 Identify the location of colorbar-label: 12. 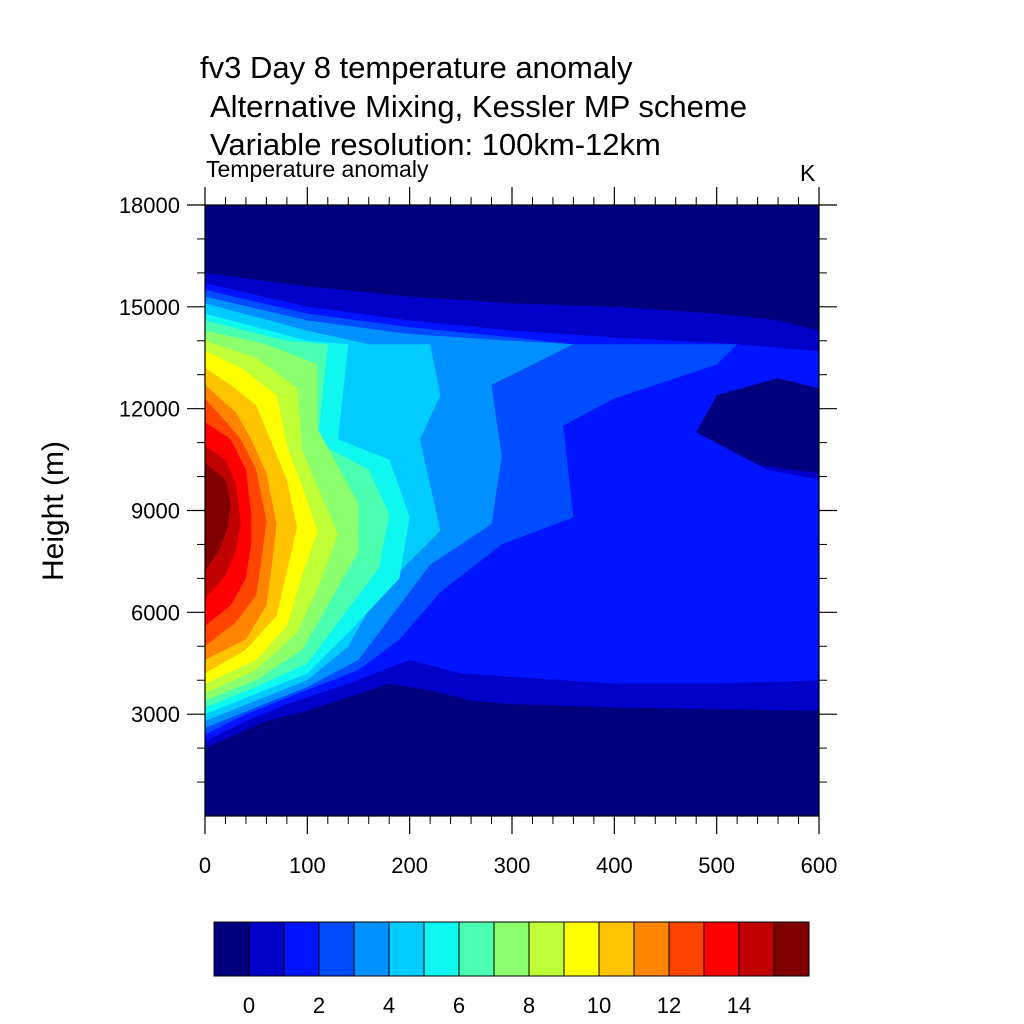
(669, 1005).